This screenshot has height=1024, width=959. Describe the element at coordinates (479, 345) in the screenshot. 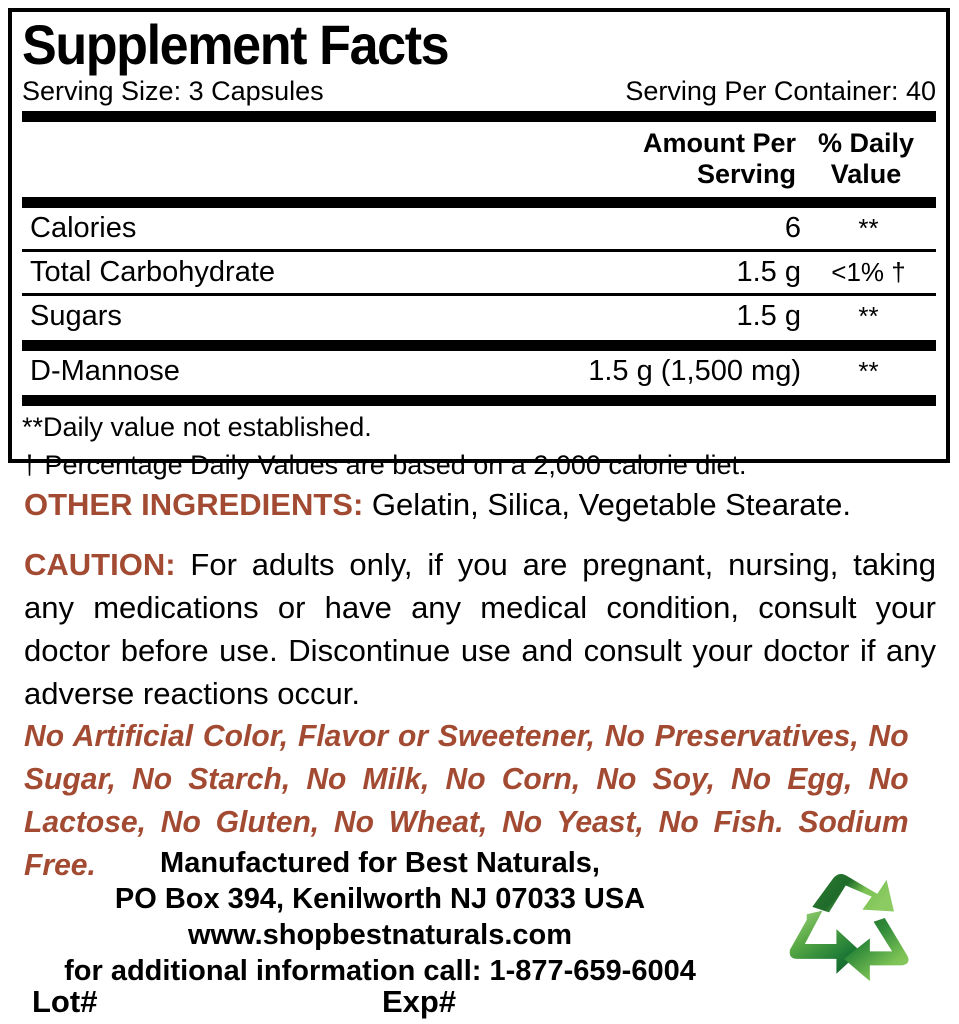

I see `divider-thick-mid` at that location.